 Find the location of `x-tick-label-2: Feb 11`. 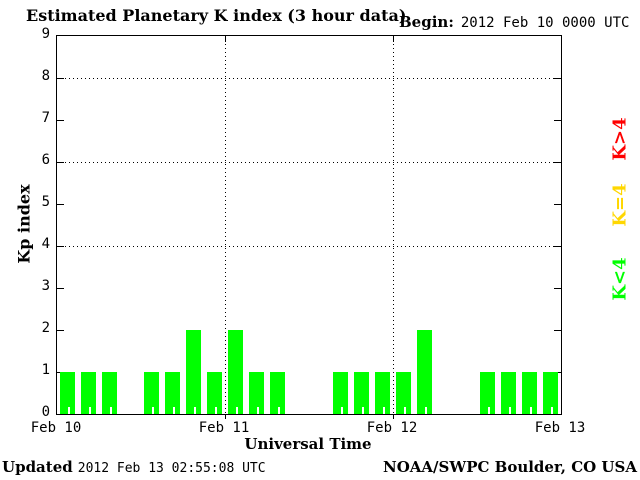

x-tick-label-2: Feb 11 is located at coordinates (224, 428).